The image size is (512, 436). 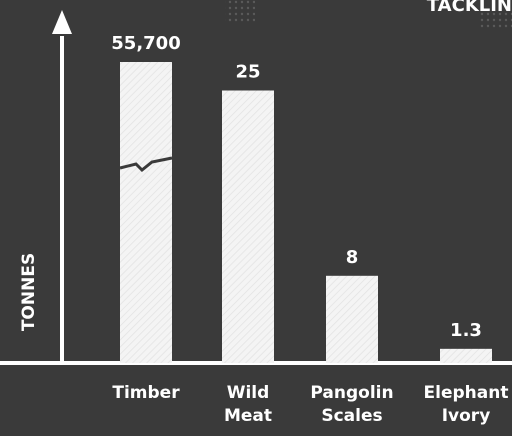 I want to click on category-label: Elephant, so click(x=466, y=393).